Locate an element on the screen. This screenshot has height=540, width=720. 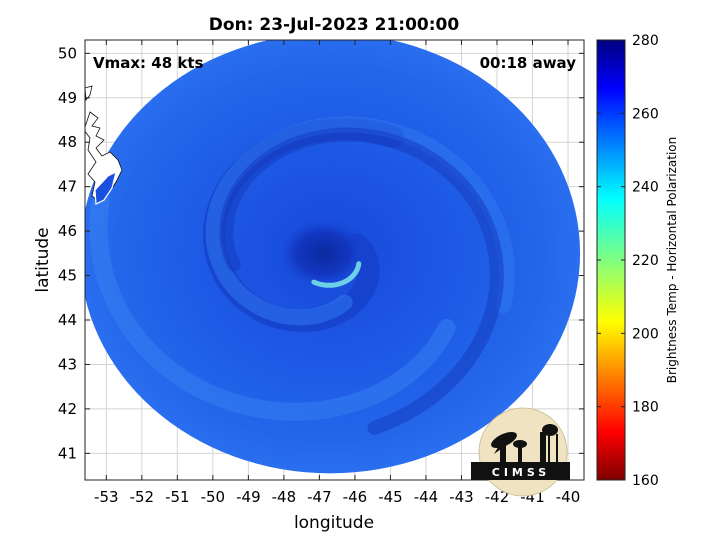
y-axis-label: latitude is located at coordinates (43, 259).